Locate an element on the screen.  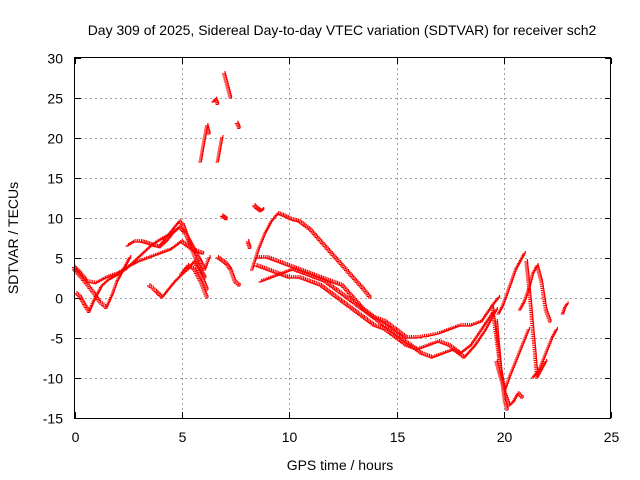
x-tick-label: 10 is located at coordinates (290, 437).